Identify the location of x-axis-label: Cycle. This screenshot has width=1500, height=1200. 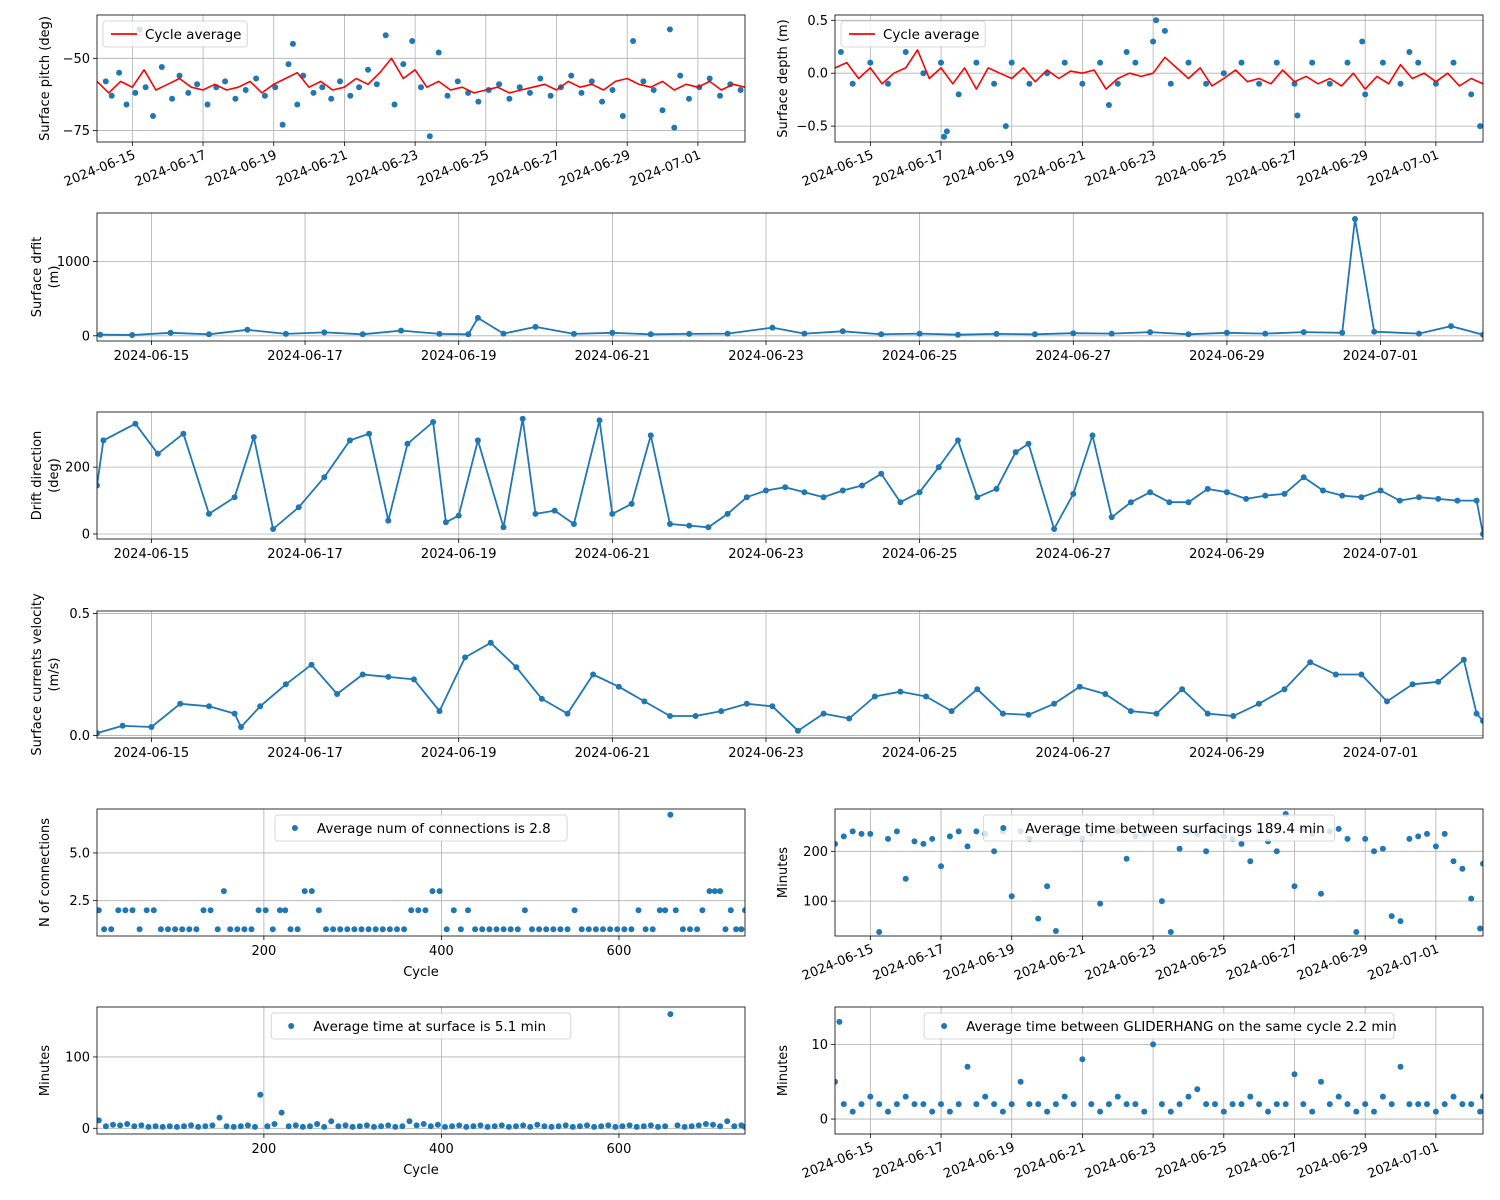
(421, 1170).